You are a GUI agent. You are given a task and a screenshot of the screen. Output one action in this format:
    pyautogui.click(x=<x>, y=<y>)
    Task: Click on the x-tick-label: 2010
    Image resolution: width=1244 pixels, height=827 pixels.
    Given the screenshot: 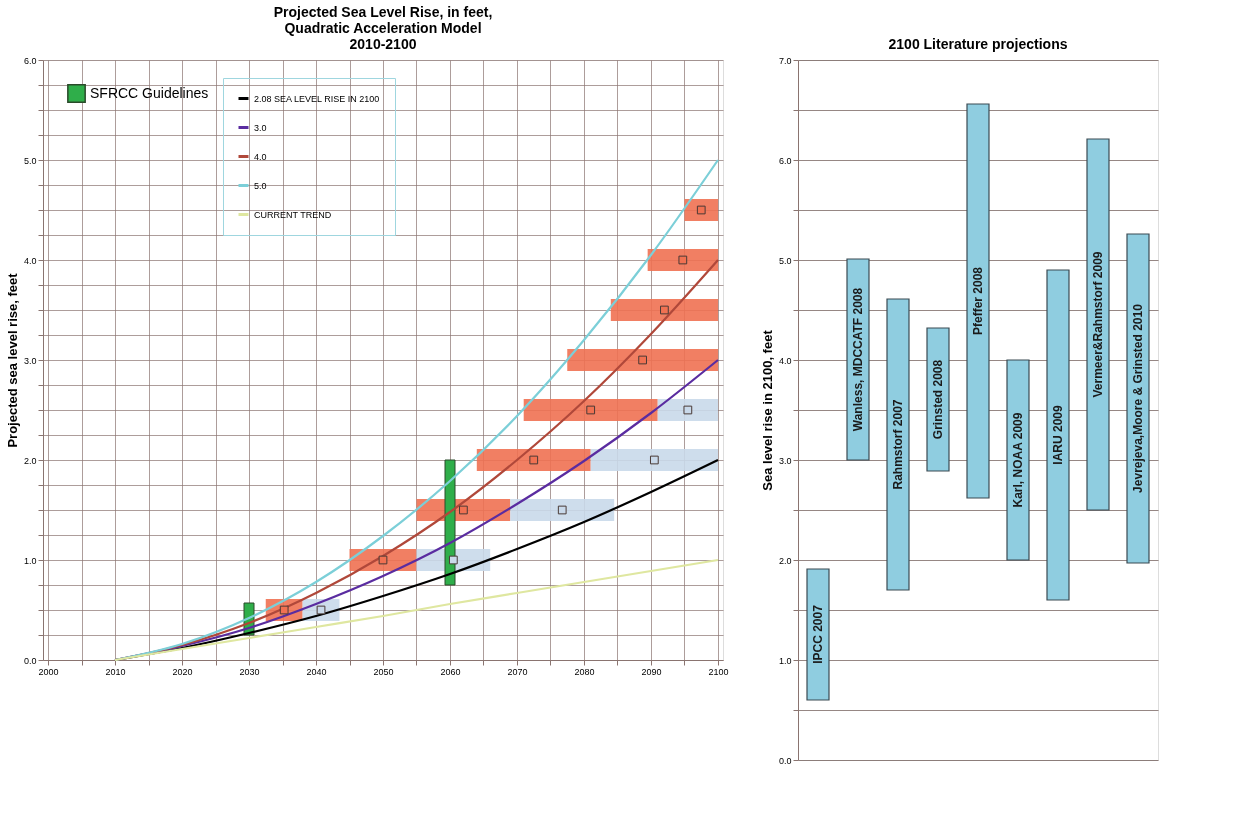 What is the action you would take?
    pyautogui.click(x=115, y=671)
    